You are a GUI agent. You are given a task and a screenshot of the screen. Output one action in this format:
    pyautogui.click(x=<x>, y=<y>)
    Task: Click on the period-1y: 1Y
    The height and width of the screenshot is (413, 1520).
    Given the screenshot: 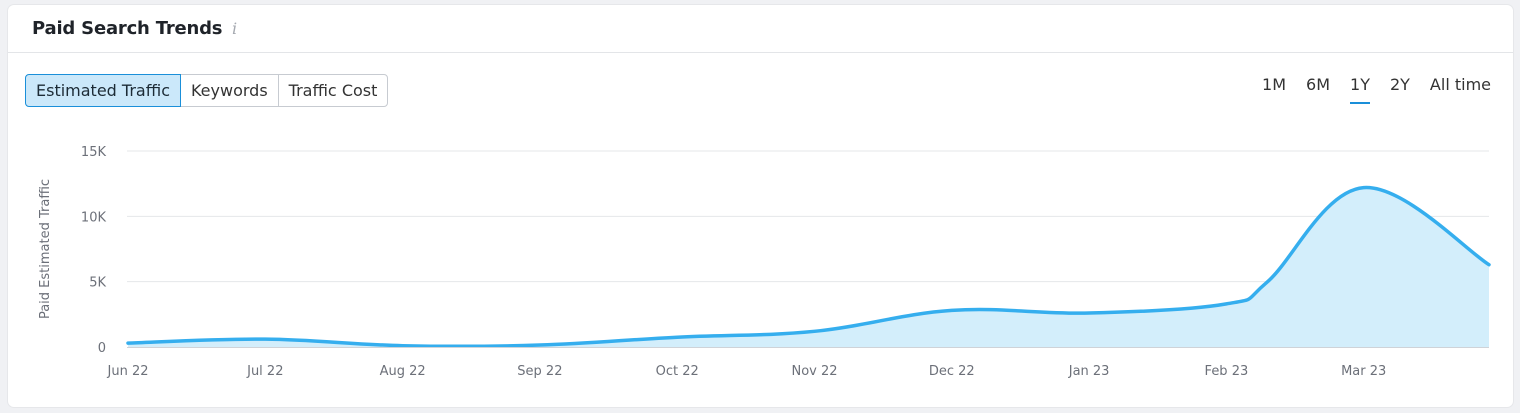 What is the action you would take?
    pyautogui.click(x=1360, y=89)
    